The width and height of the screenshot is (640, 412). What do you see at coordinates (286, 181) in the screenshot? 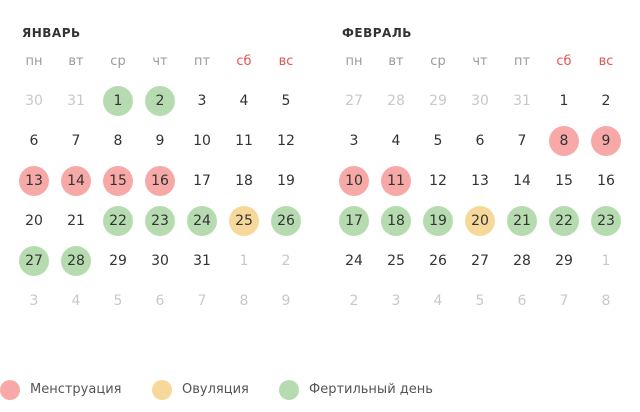
I see `day: 19` at bounding box center [286, 181].